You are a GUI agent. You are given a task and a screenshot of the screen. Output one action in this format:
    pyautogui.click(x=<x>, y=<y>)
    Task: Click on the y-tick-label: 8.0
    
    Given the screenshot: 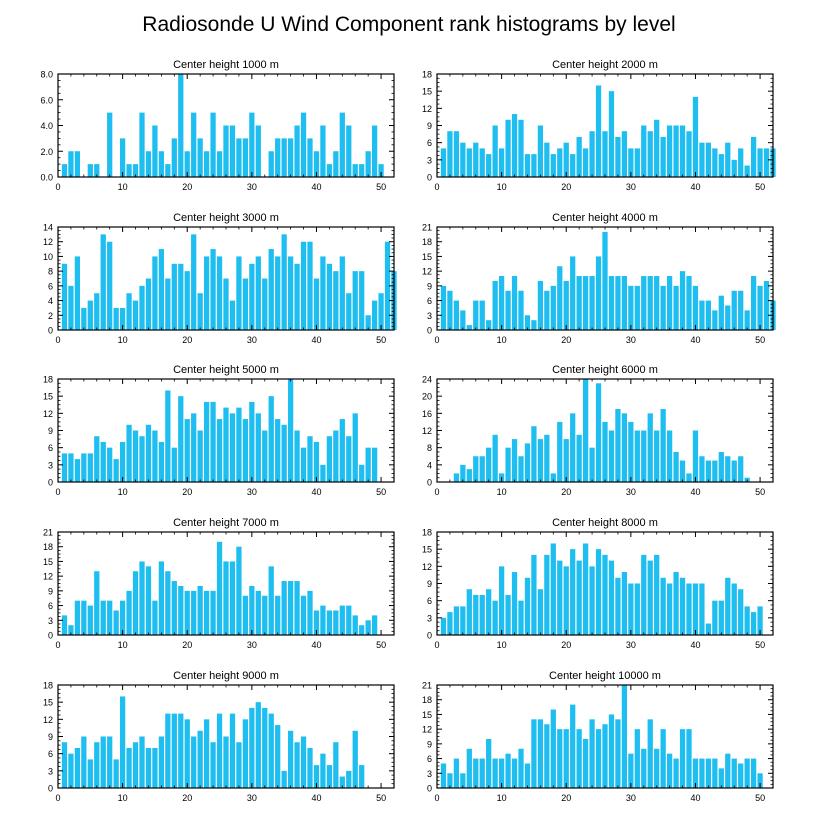 What is the action you would take?
    pyautogui.click(x=46, y=75)
    